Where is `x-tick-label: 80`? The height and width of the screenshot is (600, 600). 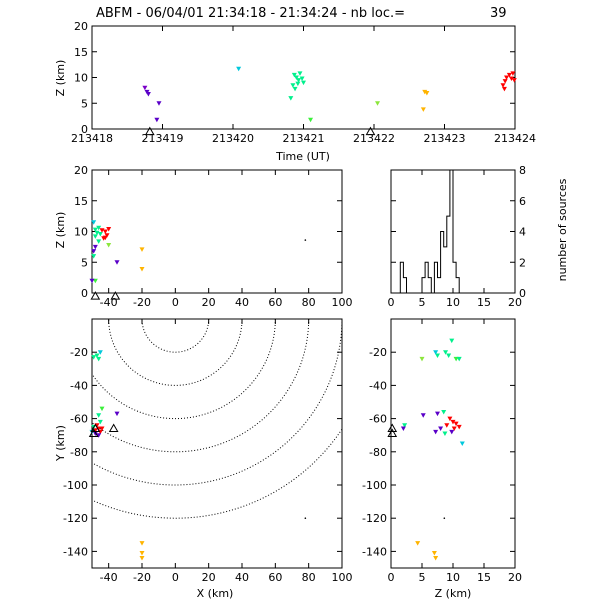
x-tick-label: 80 is located at coordinates (309, 577).